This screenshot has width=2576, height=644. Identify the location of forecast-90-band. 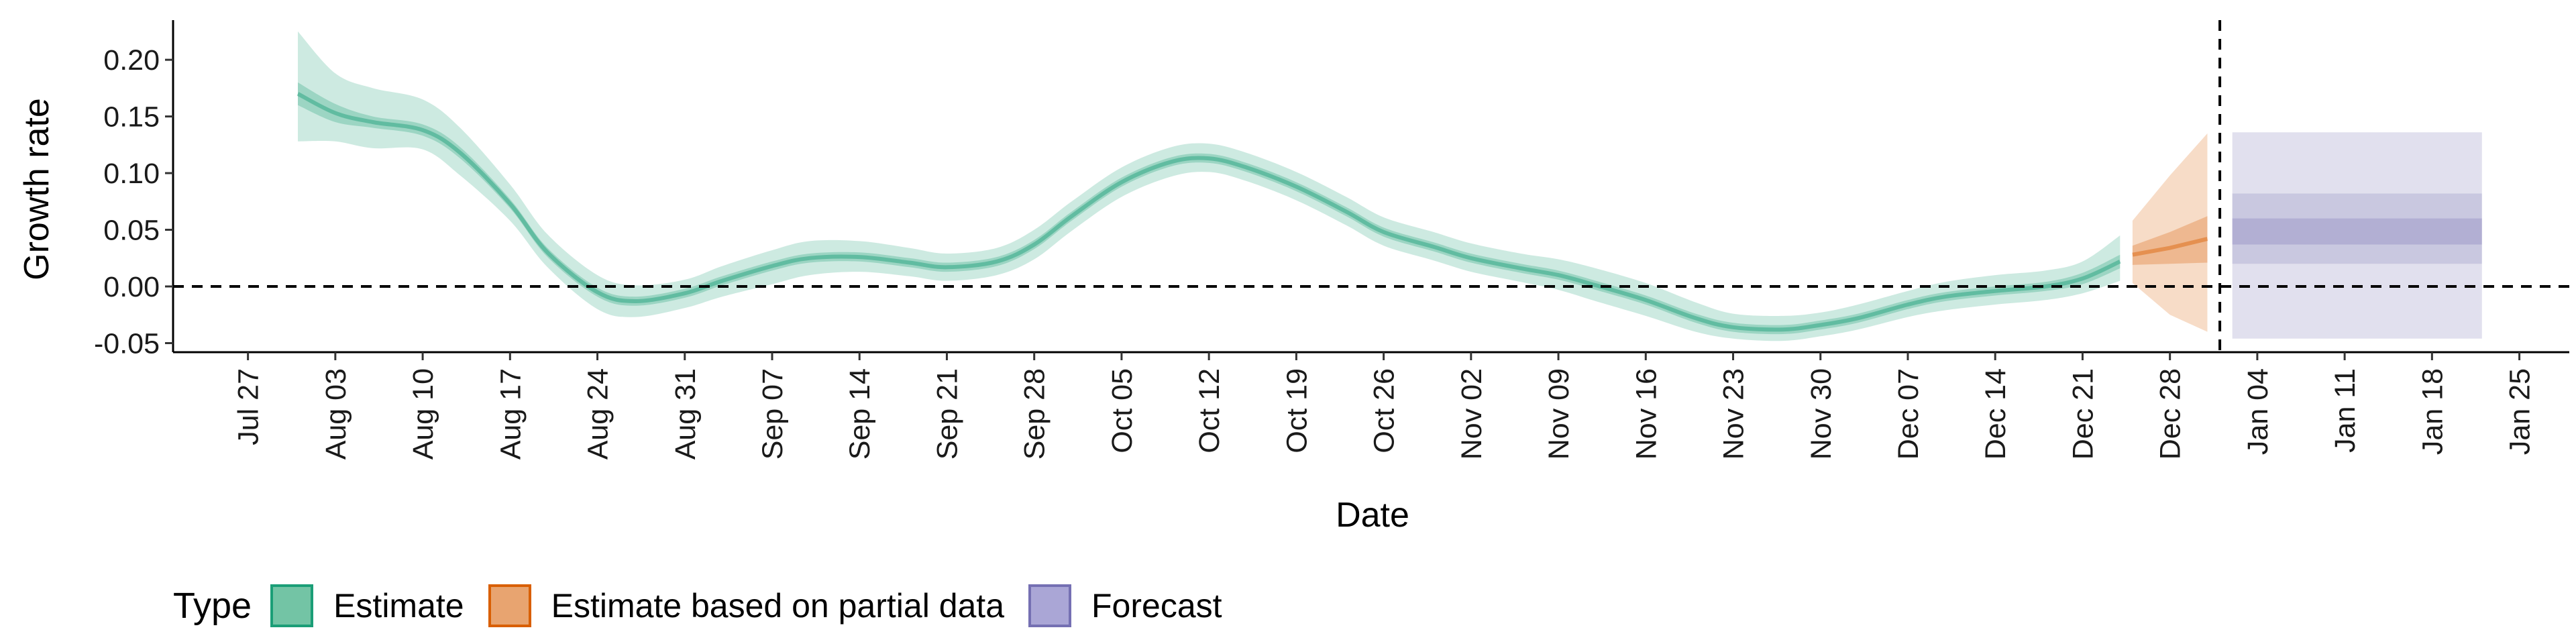
(2357, 235).